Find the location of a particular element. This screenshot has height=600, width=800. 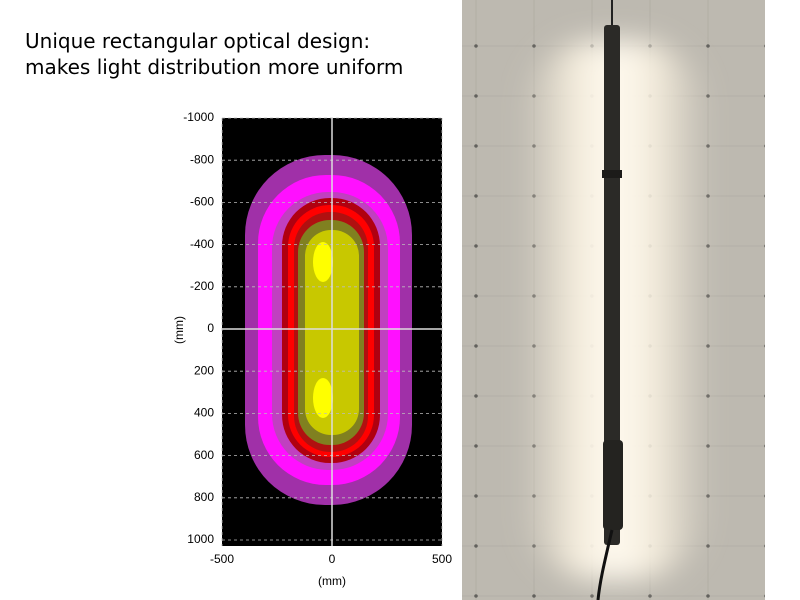

y-tick-label: -200 is located at coordinates (202, 286).